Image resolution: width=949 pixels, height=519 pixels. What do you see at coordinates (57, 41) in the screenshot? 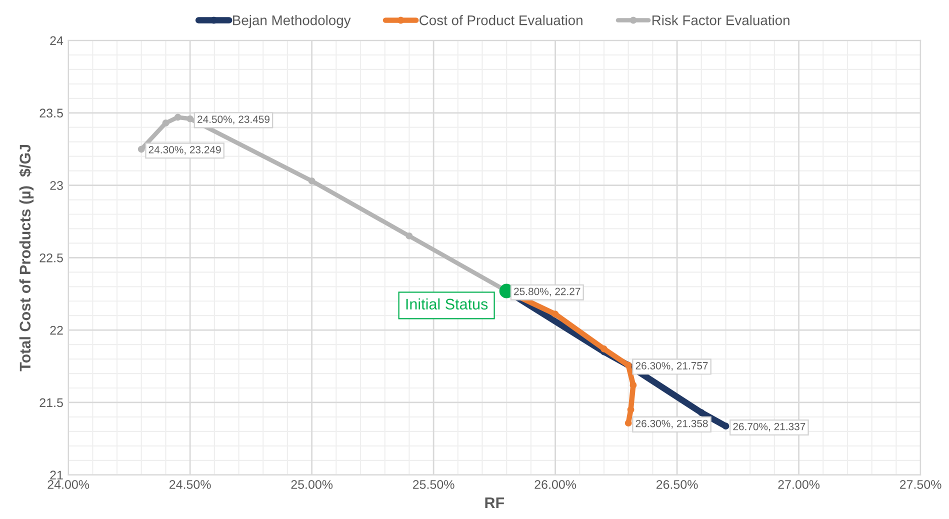
I see `y-tick-label: 24` at bounding box center [57, 41].